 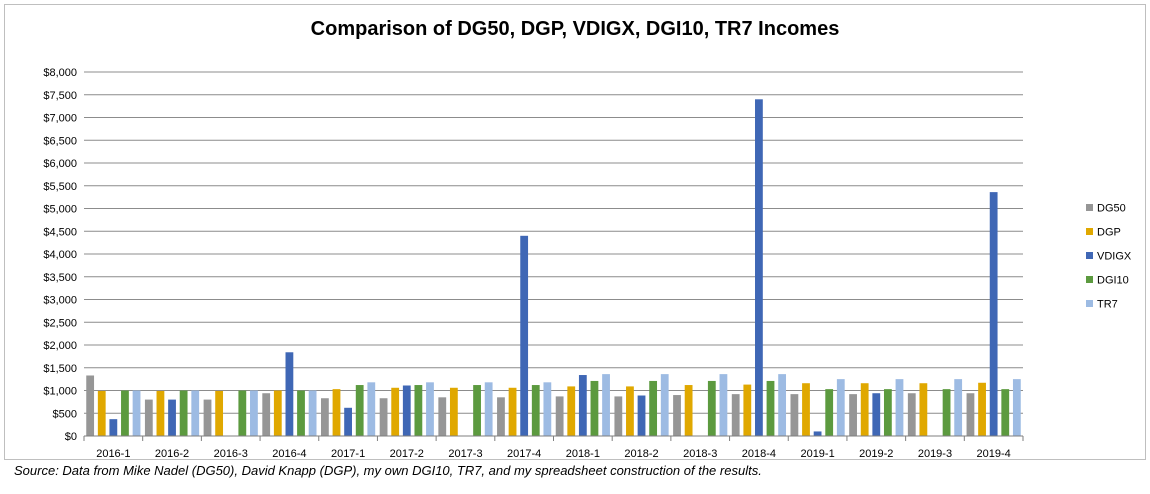 What do you see at coordinates (1109, 233) in the screenshot?
I see `legend-label-dgp: DGP` at bounding box center [1109, 233].